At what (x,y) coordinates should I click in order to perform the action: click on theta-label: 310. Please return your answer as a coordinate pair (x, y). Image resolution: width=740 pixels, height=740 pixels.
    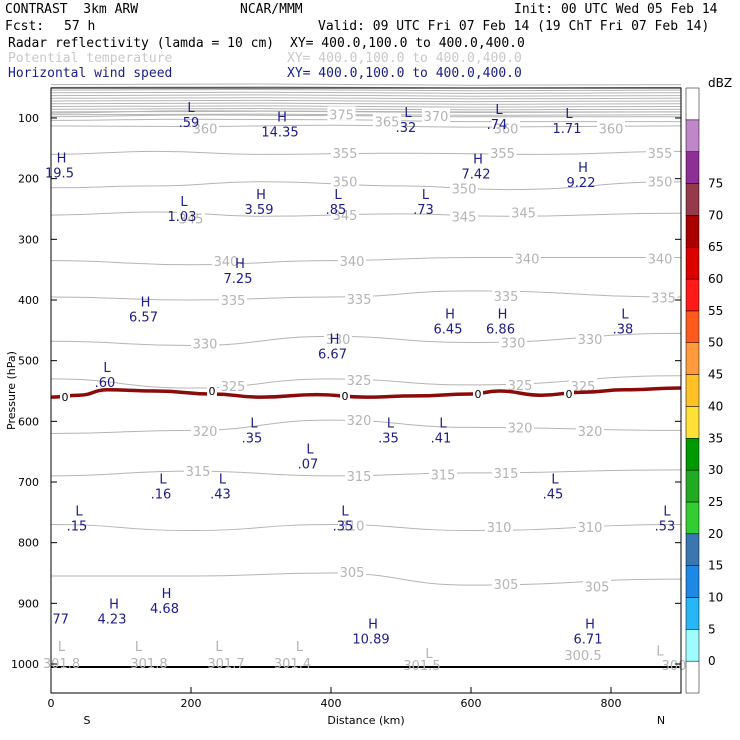
    Looking at the image, I should click on (352, 527).